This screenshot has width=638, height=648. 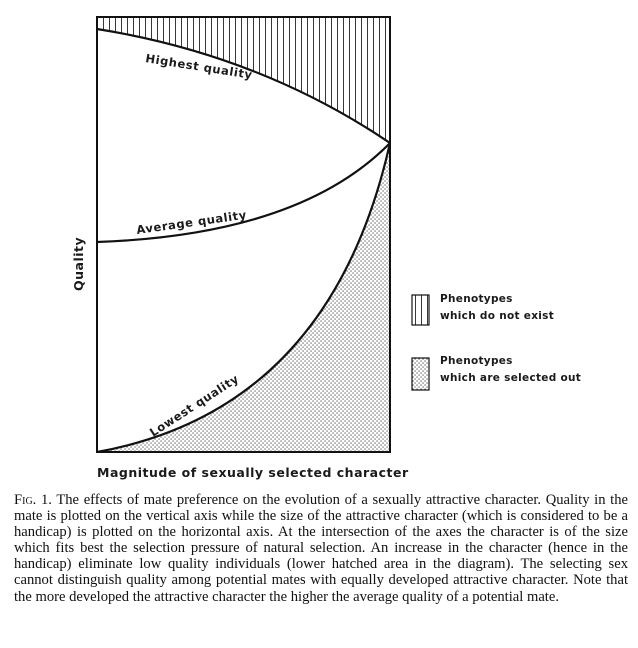 I want to click on legend-item-2-line1: Phenotypes, so click(x=476, y=361).